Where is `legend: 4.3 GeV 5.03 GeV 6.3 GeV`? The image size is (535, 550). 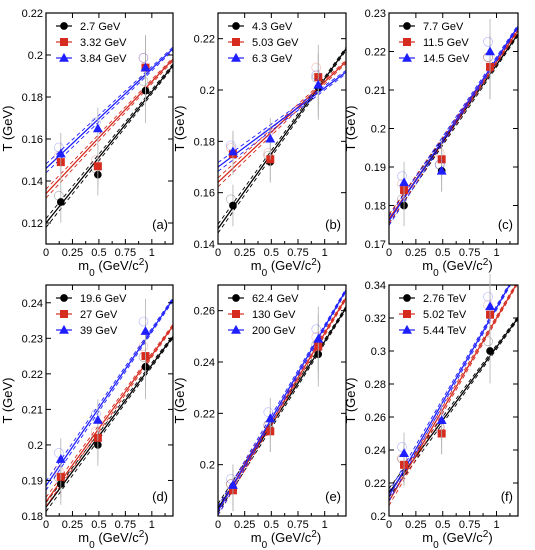 legend: 4.3 GeV 5.03 GeV 6.3 GeV is located at coordinates (263, 43).